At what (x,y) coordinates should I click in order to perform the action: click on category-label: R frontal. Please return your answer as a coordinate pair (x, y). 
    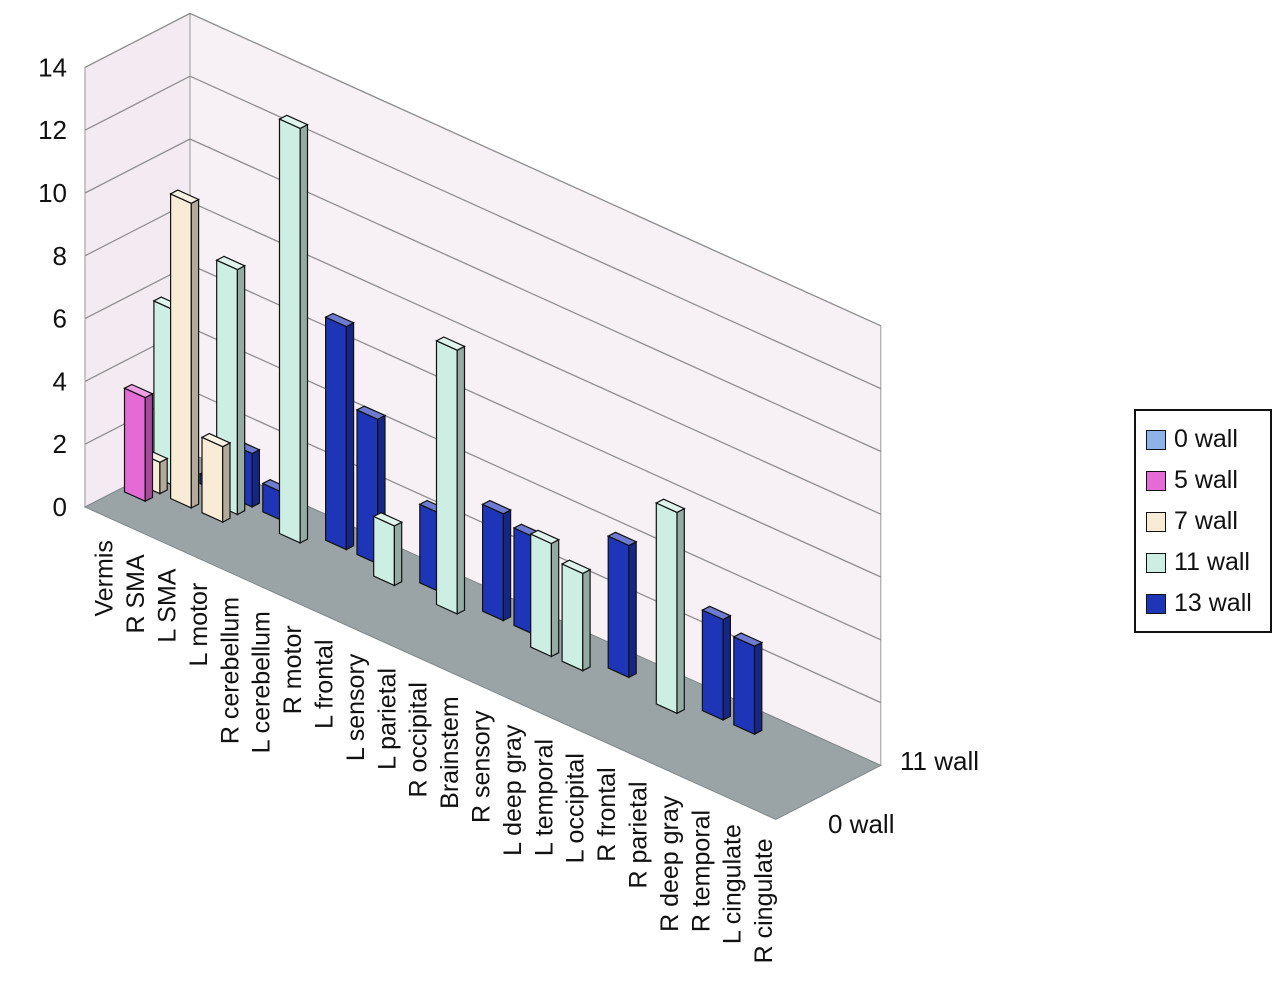
    Looking at the image, I should click on (607, 814).